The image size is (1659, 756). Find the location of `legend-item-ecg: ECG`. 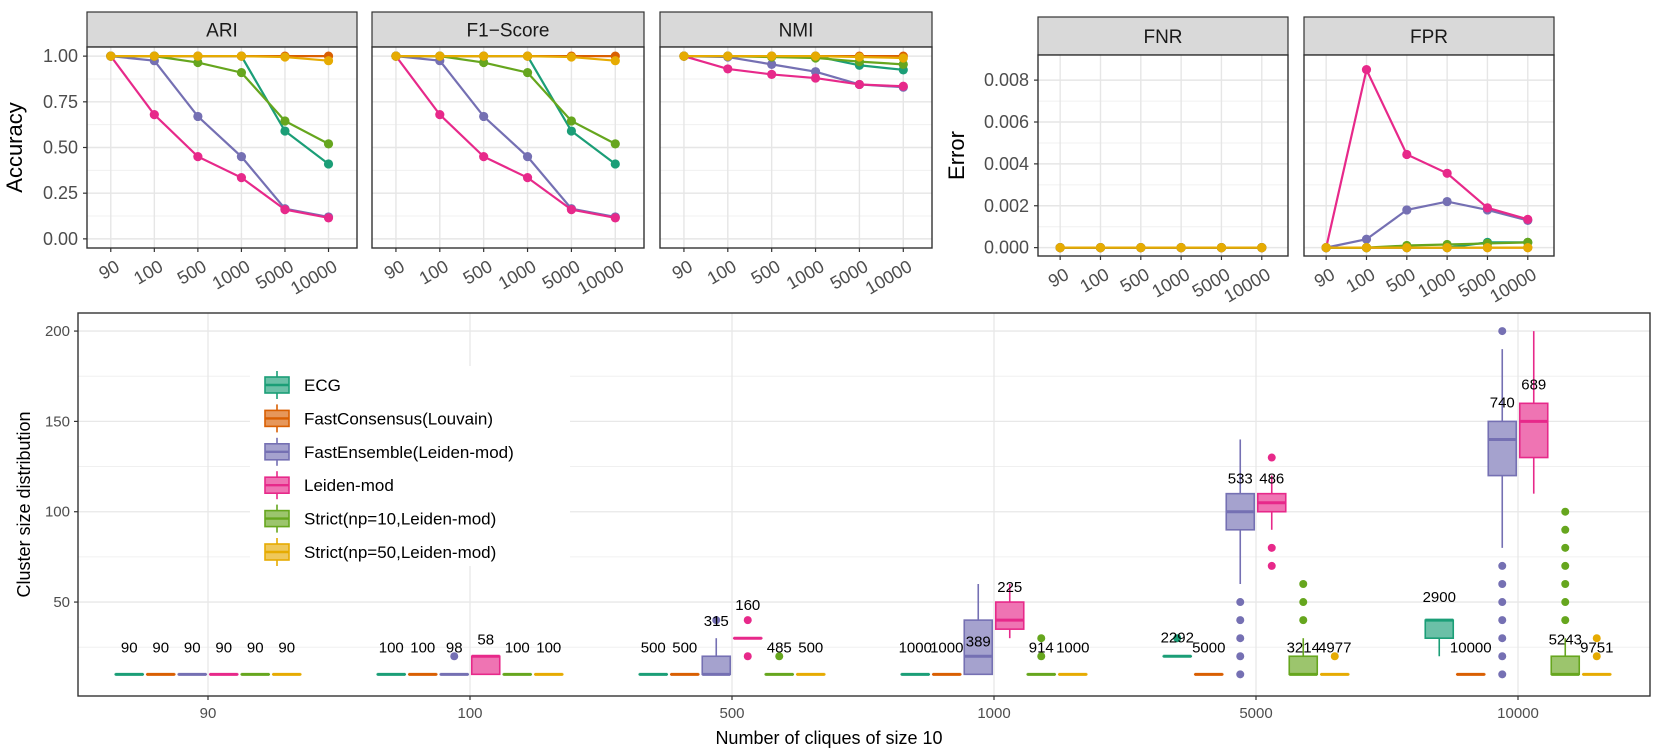

legend-item-ecg: ECG is located at coordinates (302, 385).